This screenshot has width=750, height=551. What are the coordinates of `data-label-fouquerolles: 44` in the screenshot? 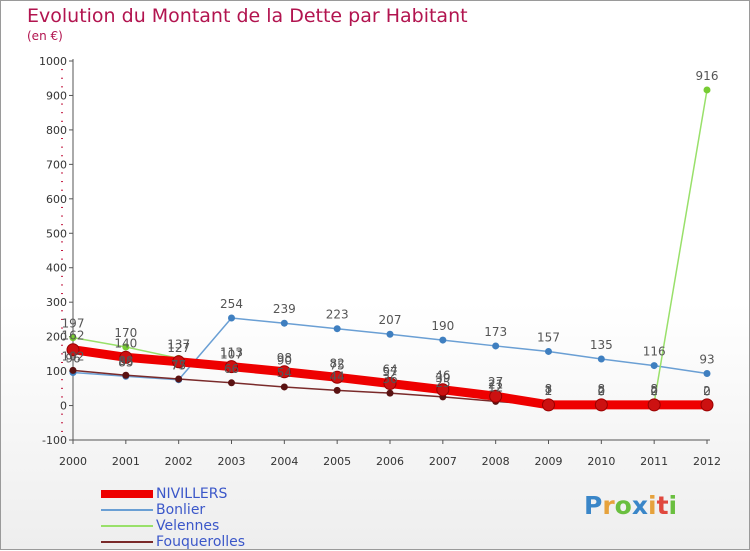 It's located at (337, 376).